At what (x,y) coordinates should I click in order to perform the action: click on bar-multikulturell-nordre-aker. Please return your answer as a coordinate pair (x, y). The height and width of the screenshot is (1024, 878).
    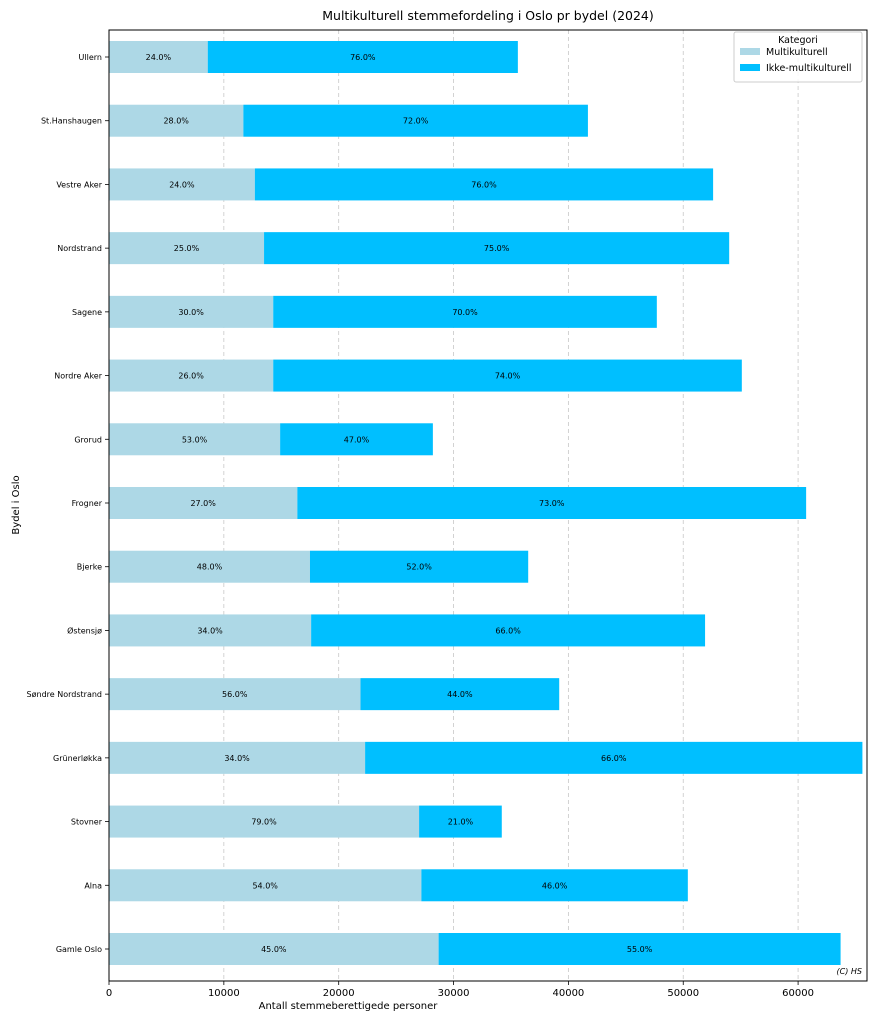
    Looking at the image, I should click on (191, 375).